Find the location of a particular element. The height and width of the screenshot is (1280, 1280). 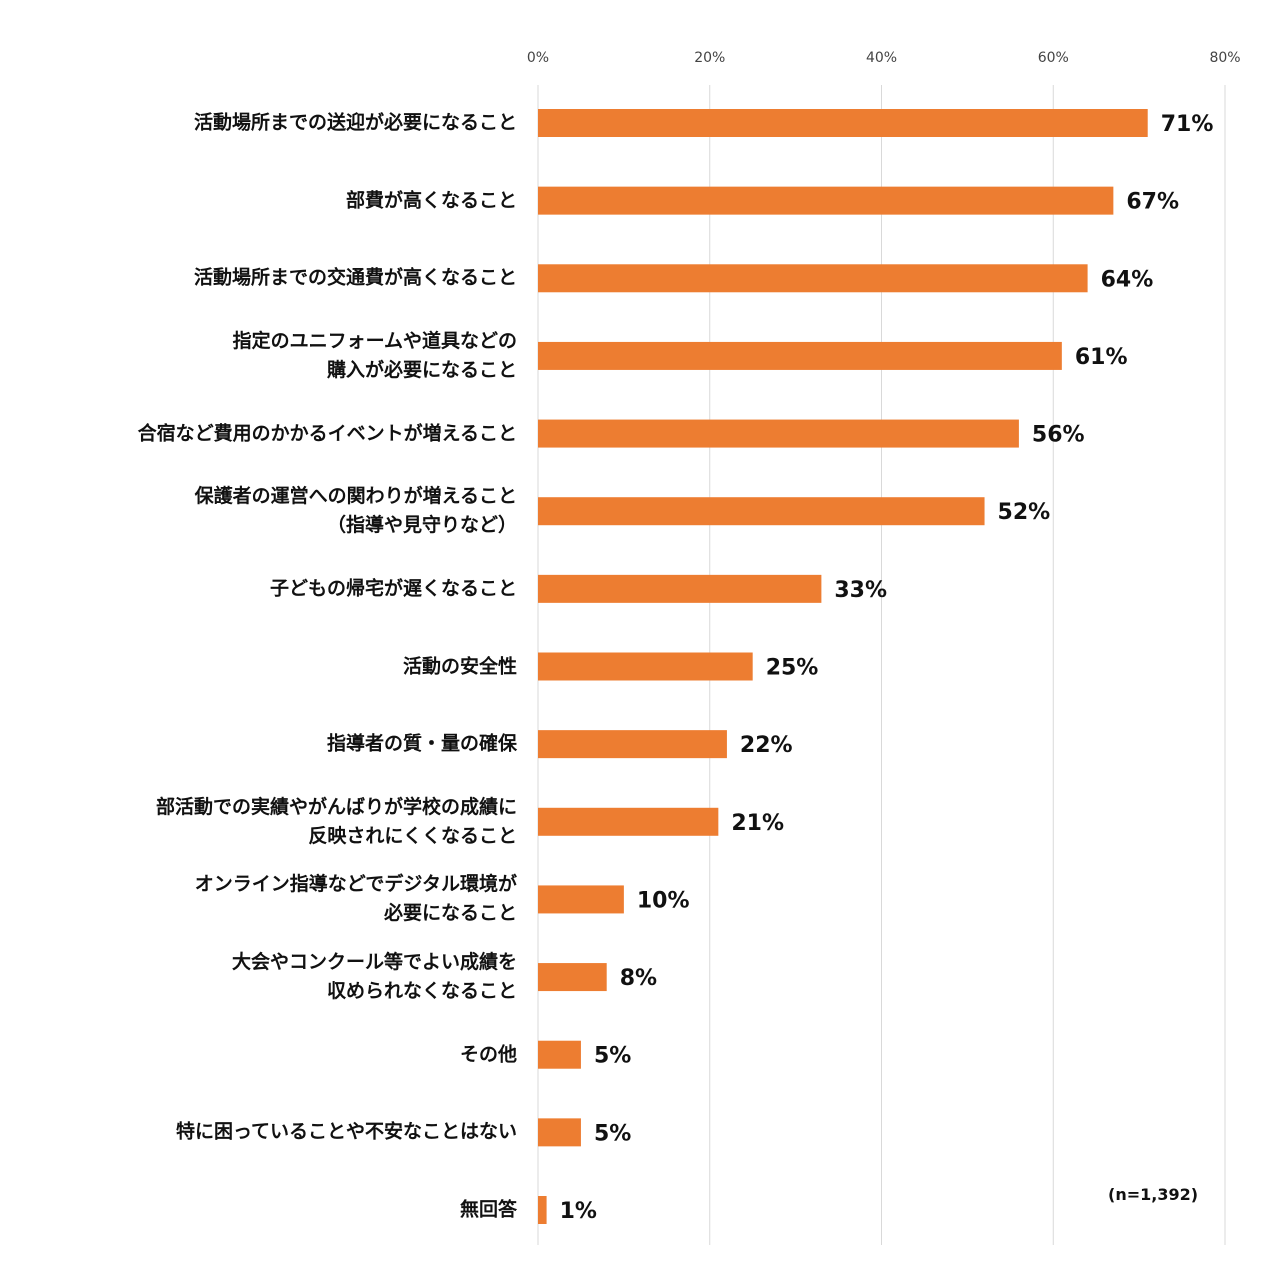

x-tick-label: 40% is located at coordinates (881, 58).